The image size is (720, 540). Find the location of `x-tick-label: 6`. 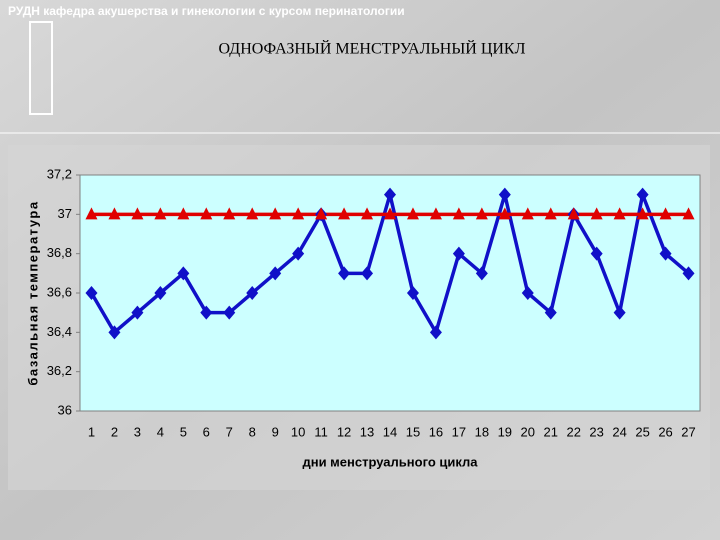

x-tick-label: 6 is located at coordinates (206, 431).